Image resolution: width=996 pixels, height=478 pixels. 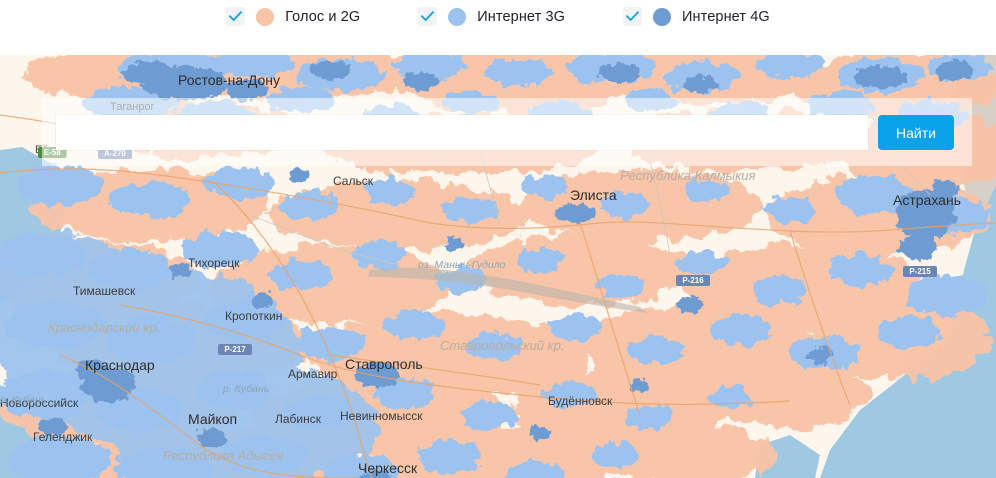 I want to click on map-city-label: Лабинск, so click(x=298, y=419).